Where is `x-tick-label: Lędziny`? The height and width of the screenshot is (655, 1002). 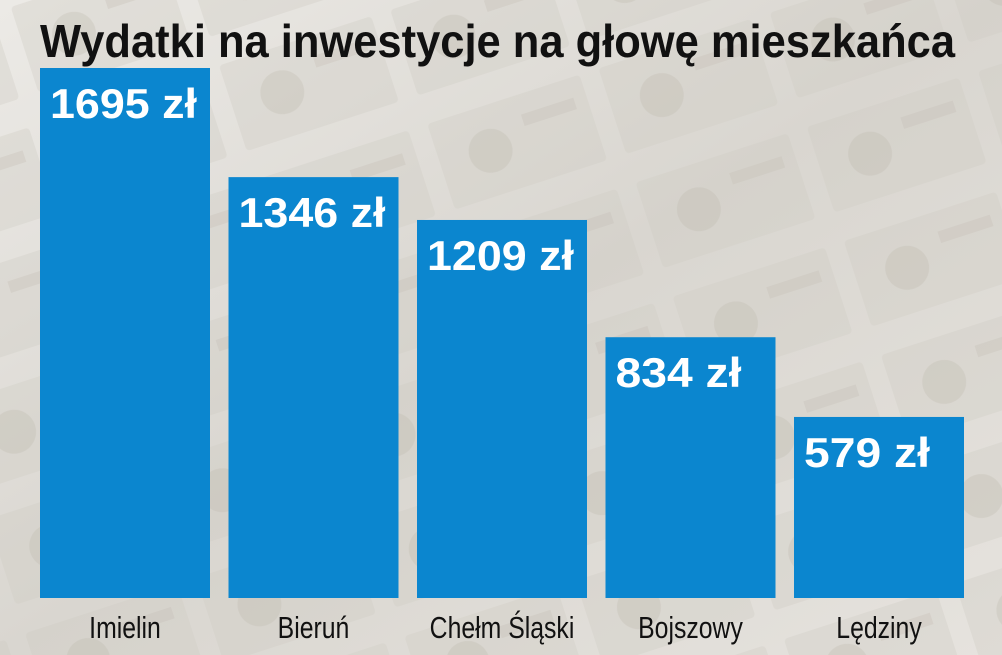 x-tick-label: Lędziny is located at coordinates (878, 627).